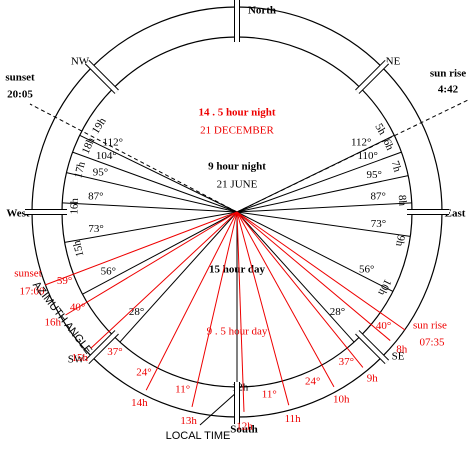  I want to click on winter-hour: 8h, so click(402, 350).